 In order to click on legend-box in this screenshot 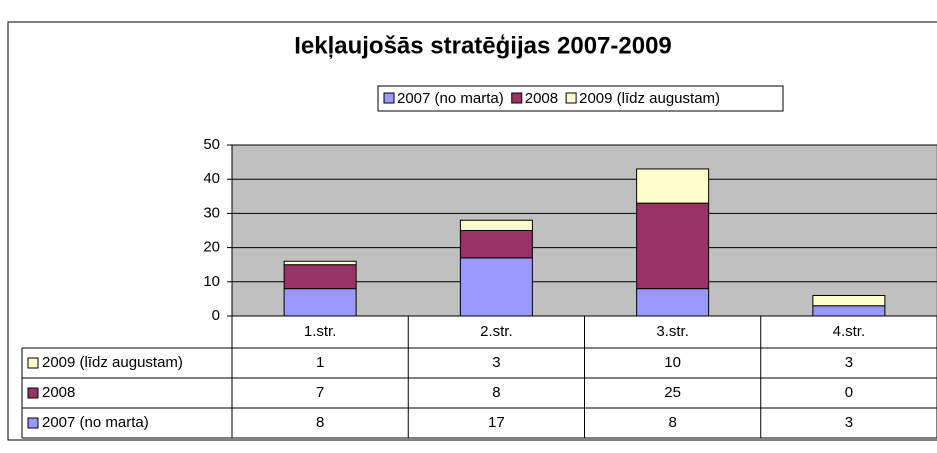, I will do `click(580, 98)`.